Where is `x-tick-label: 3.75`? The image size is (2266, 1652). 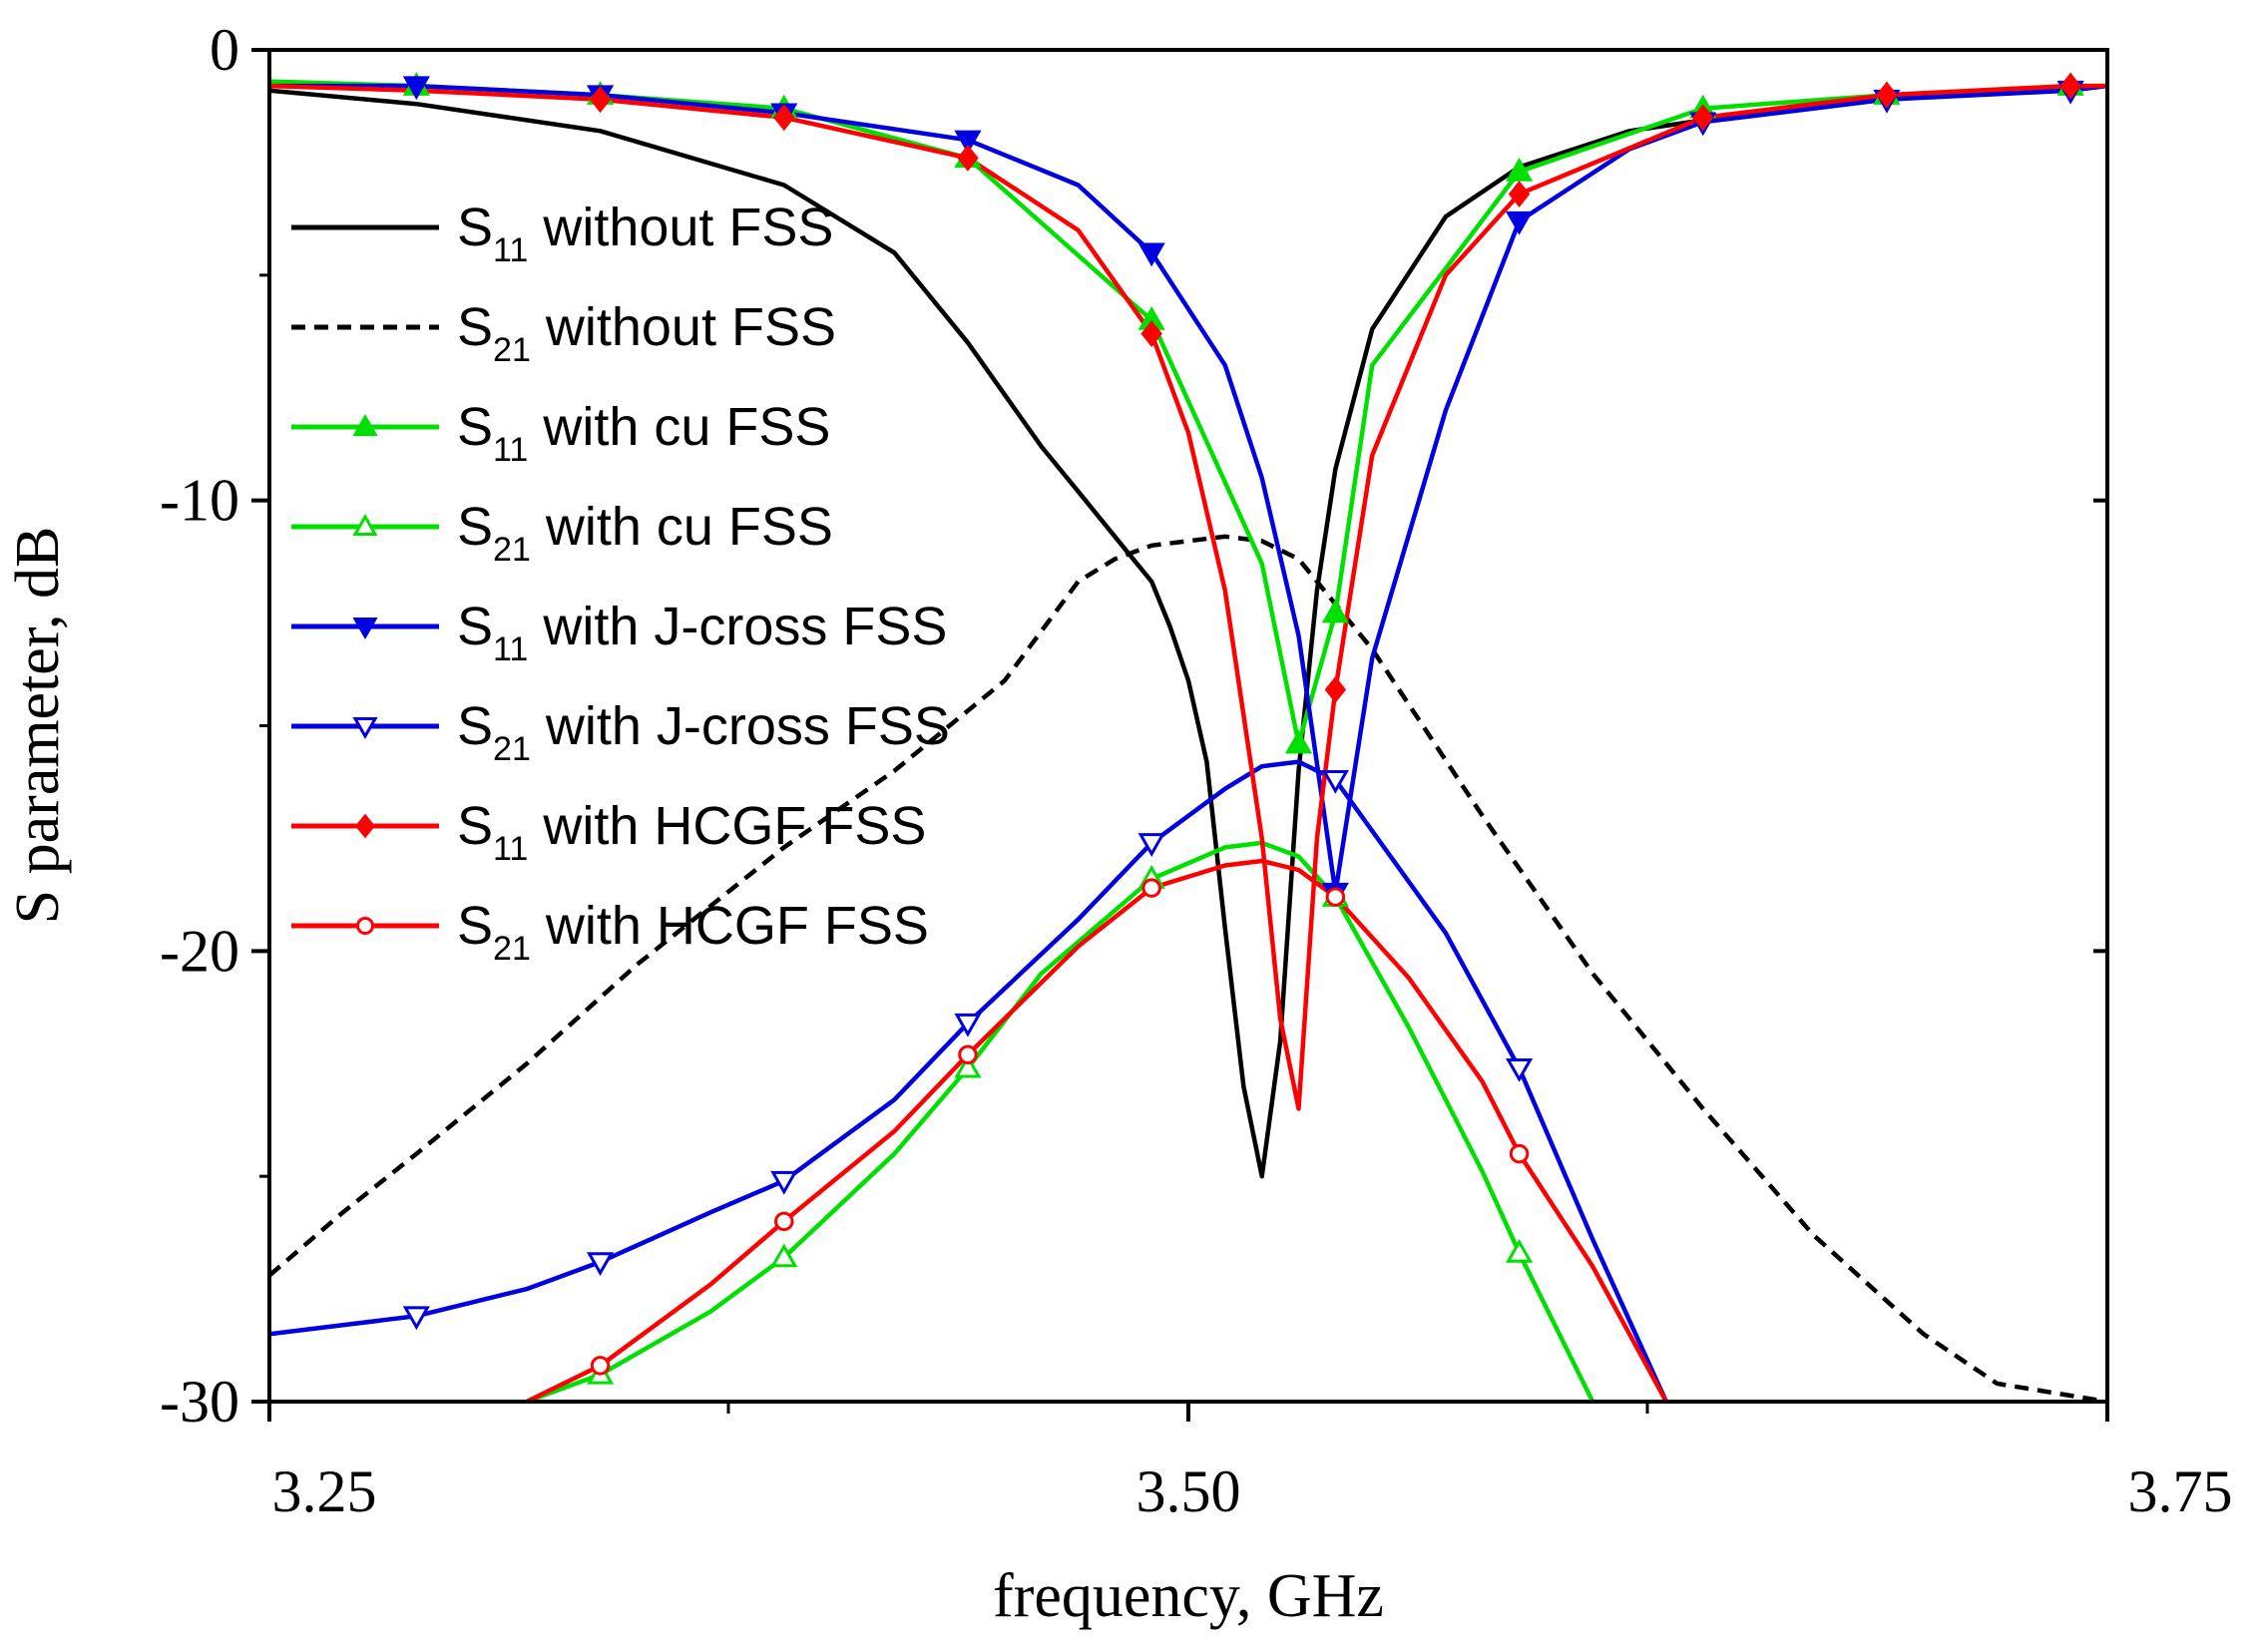
x-tick-label: 3.75 is located at coordinates (2180, 1491).